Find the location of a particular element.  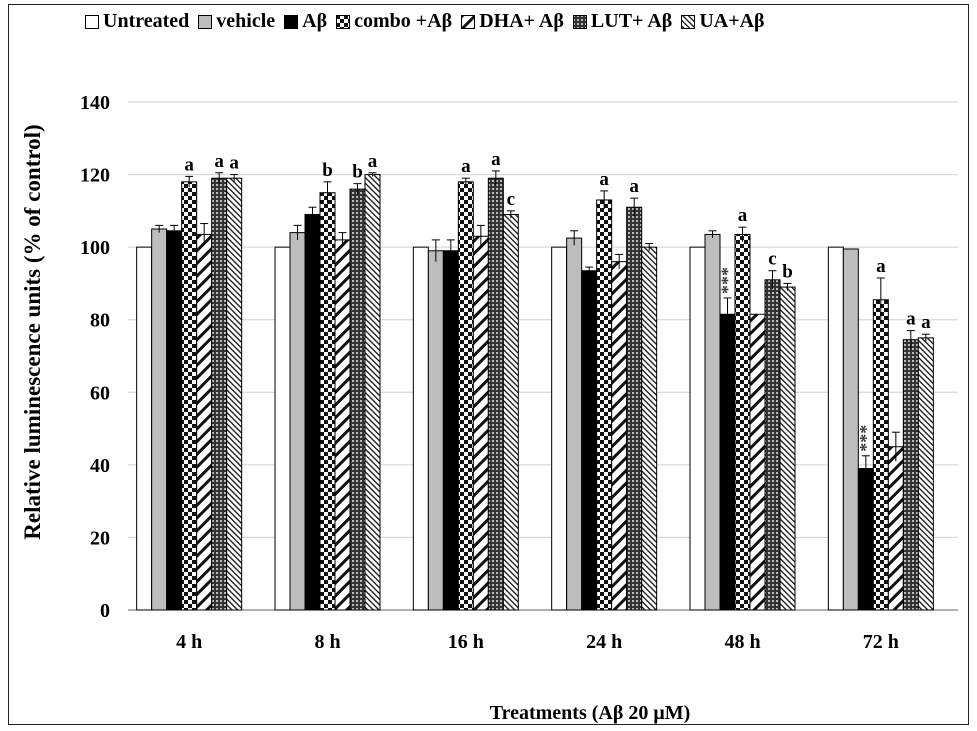

y-tick-label: 120 is located at coordinates (95, 176).